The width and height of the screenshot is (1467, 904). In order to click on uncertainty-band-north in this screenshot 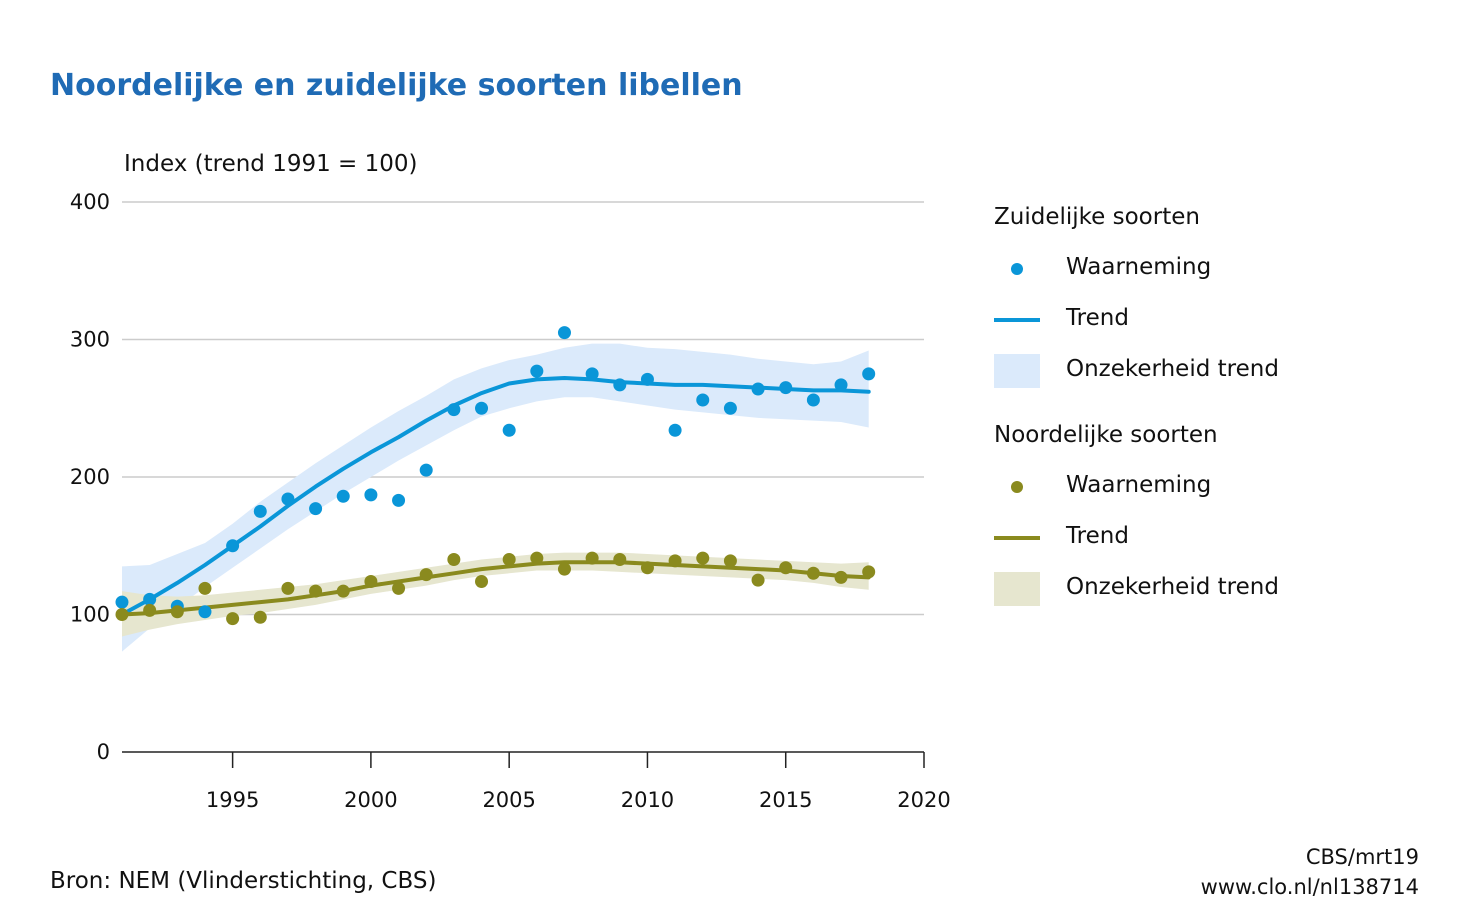, I will do `click(495, 594)`.